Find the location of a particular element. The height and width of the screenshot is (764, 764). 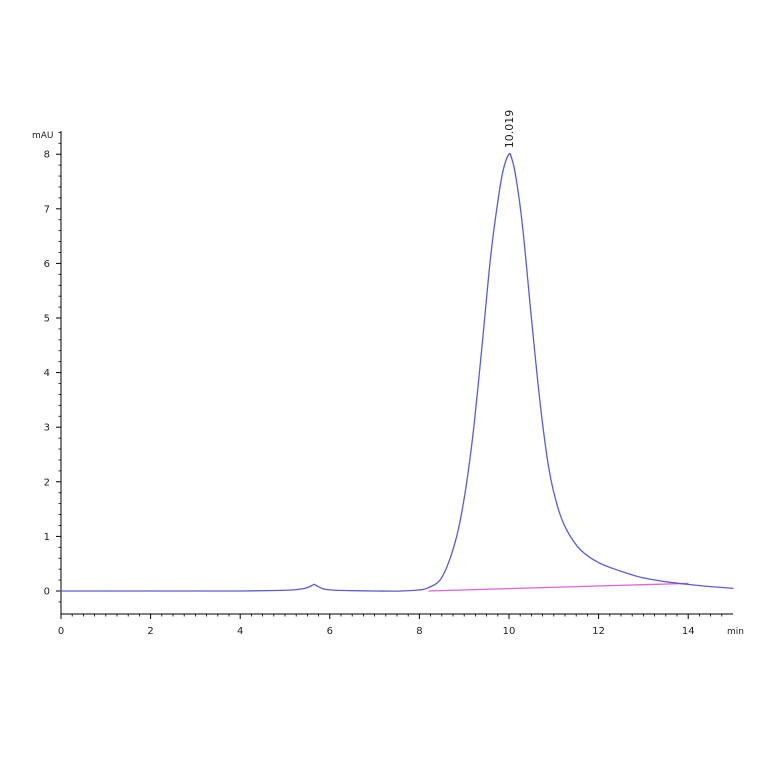

peak-label: 10.019 is located at coordinates (509, 129).